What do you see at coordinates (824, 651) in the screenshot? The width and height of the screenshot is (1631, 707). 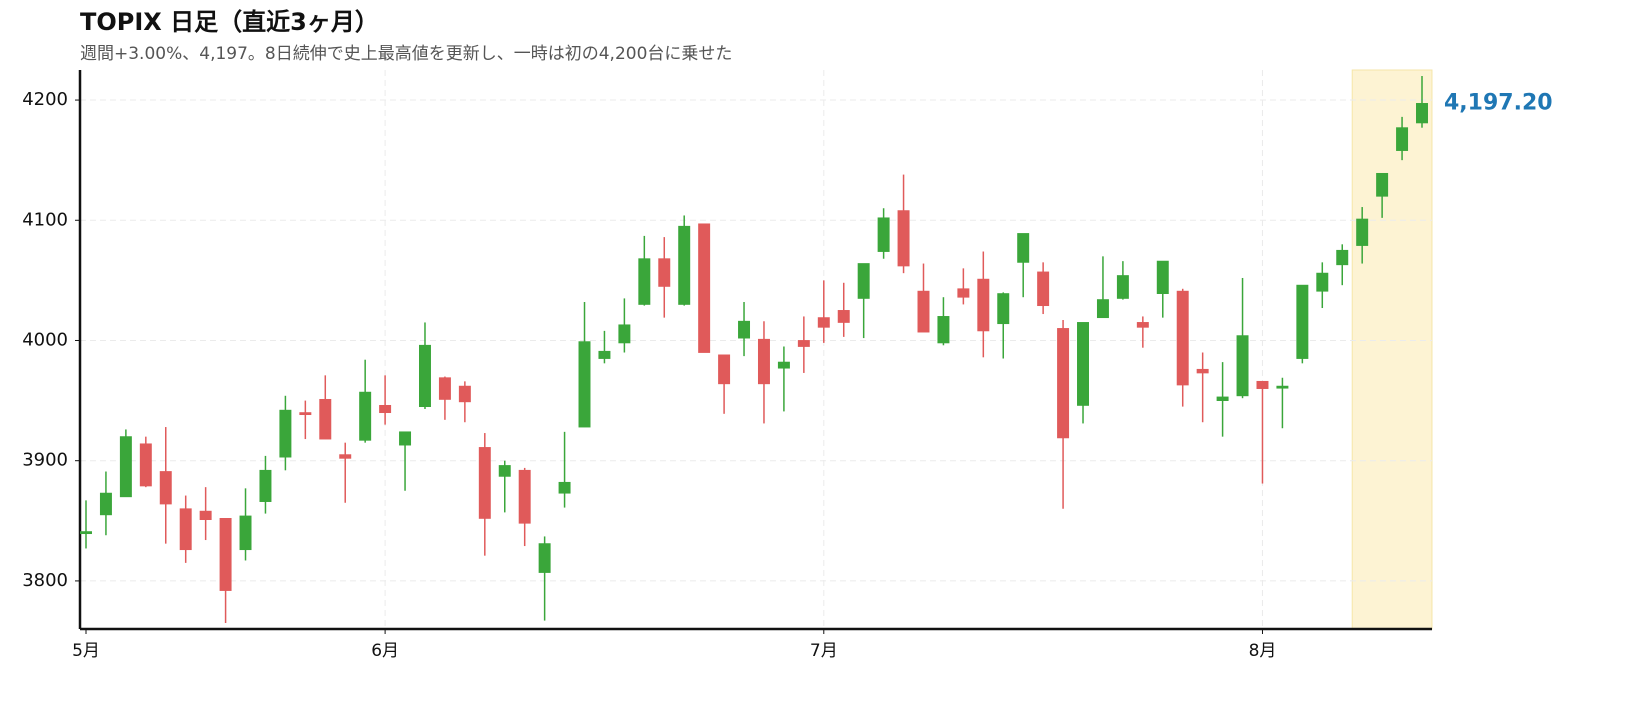 I see `x-tick-label: 7月` at bounding box center [824, 651].